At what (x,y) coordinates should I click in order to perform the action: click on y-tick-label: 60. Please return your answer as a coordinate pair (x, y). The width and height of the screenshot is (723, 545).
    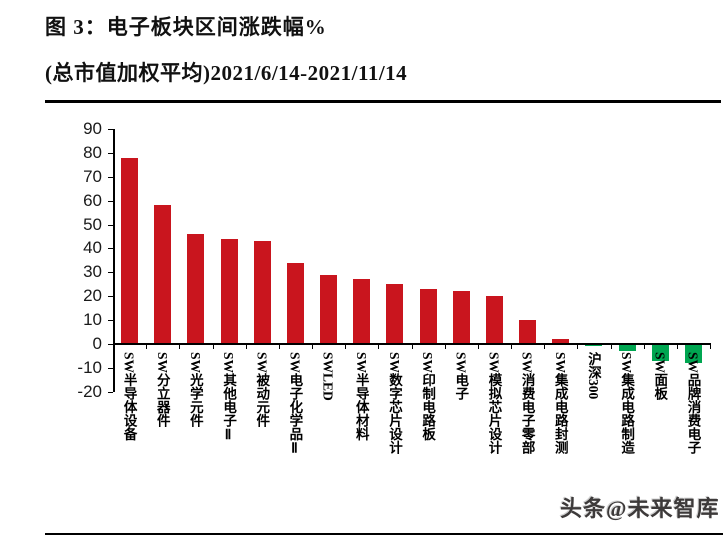
    Looking at the image, I should click on (92, 200).